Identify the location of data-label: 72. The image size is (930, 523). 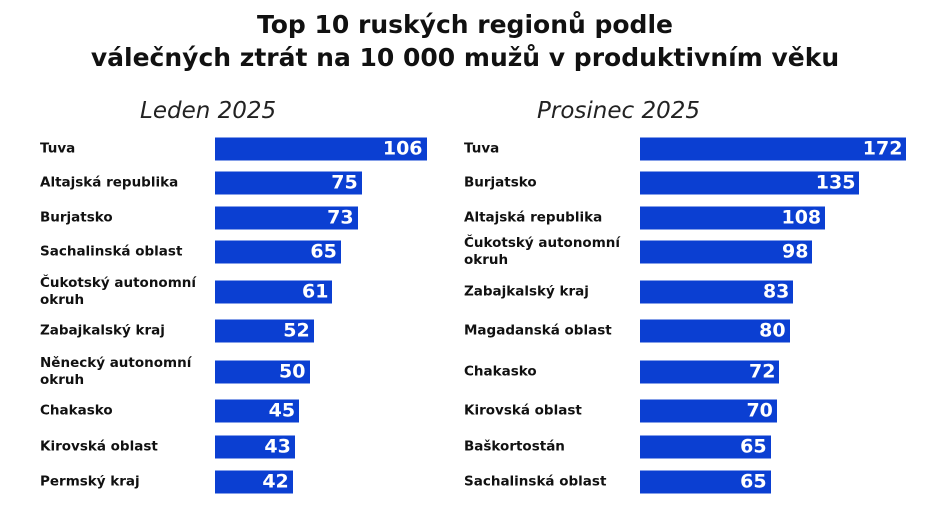
(762, 371).